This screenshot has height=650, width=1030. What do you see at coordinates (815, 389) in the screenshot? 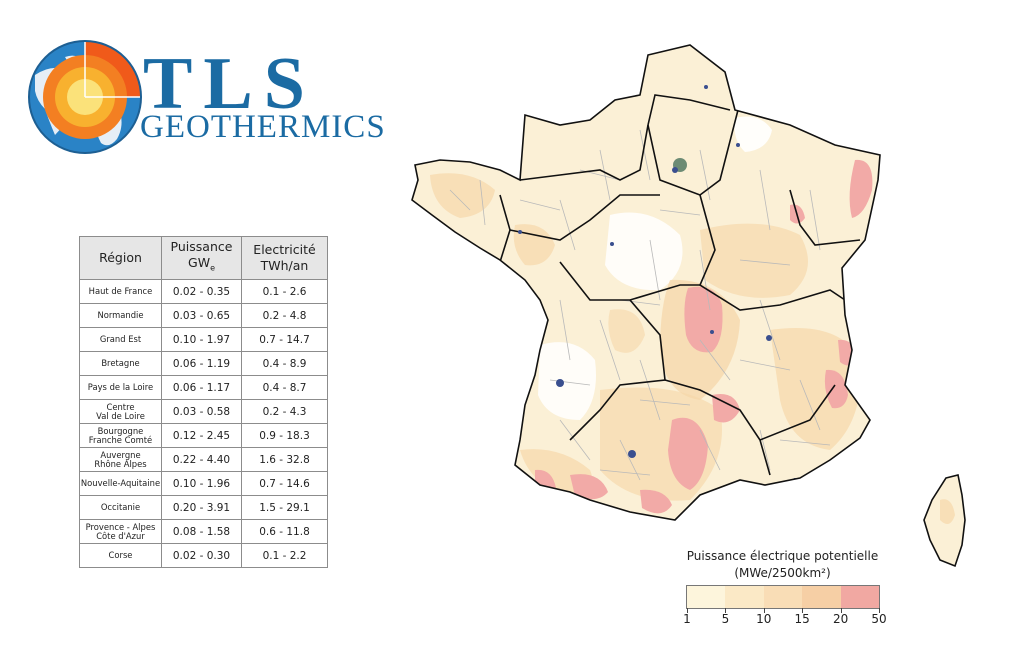
I see `mid-zone-alpes` at bounding box center [815, 389].